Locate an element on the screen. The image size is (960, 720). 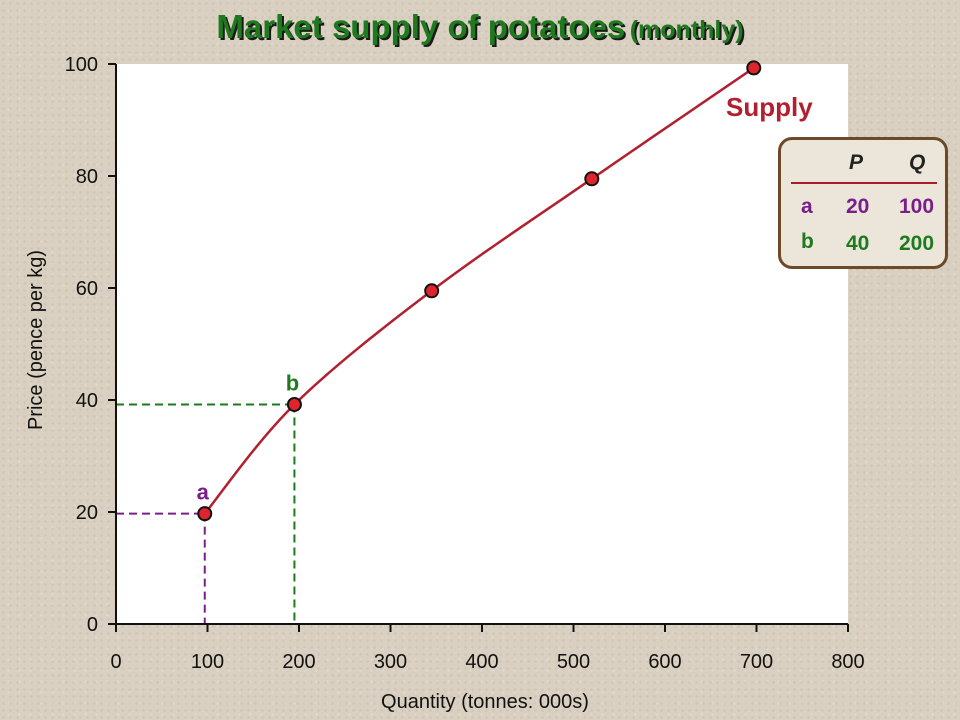
x-tick-label: 800 is located at coordinates (847, 662).